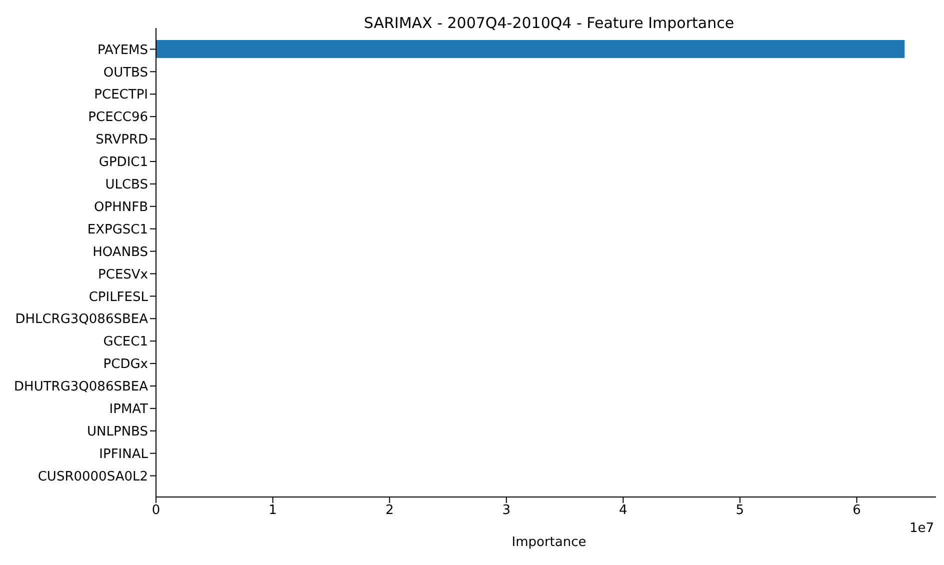 The width and height of the screenshot is (944, 565). I want to click on x-tick-label: 4, so click(623, 510).